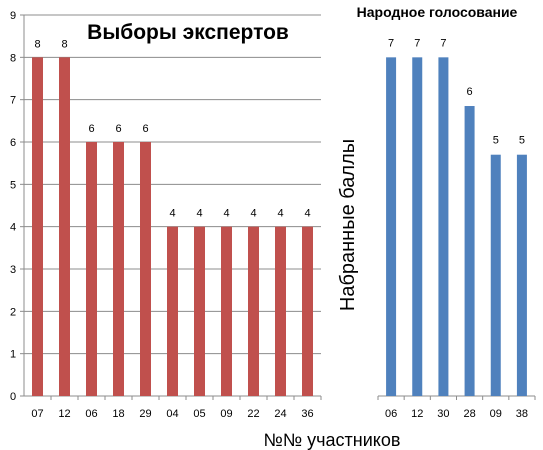 The height and width of the screenshot is (450, 543). Describe the element at coordinates (437, 12) in the screenshot. I see `right-chart-title: Народное голосование` at that location.